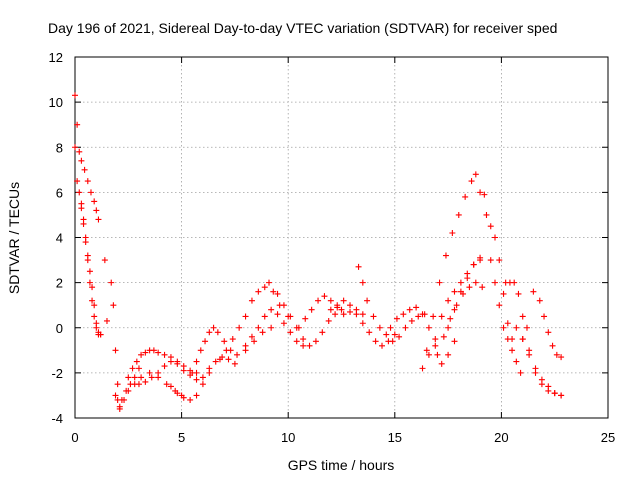 The image size is (640, 480). What do you see at coordinates (59, 238) in the screenshot?
I see `y-tick-label: 4` at bounding box center [59, 238].